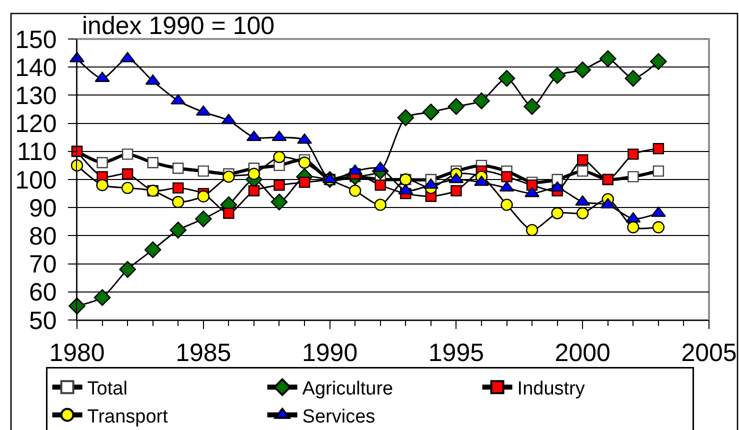  What do you see at coordinates (204, 353) in the screenshot?
I see `x-tick-label: 1985` at bounding box center [204, 353].